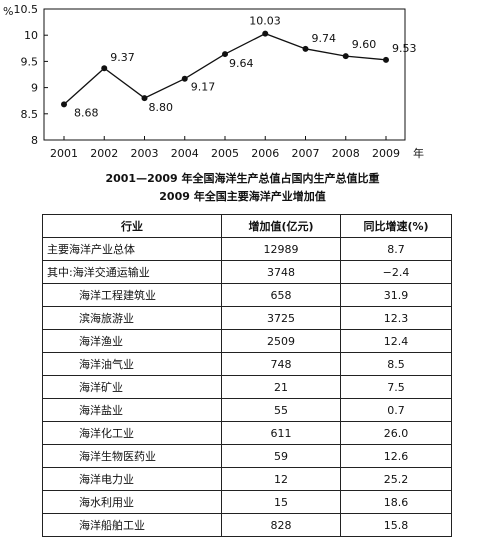  What do you see at coordinates (31, 35) in the screenshot?
I see `y-tick-label: 10` at bounding box center [31, 35].